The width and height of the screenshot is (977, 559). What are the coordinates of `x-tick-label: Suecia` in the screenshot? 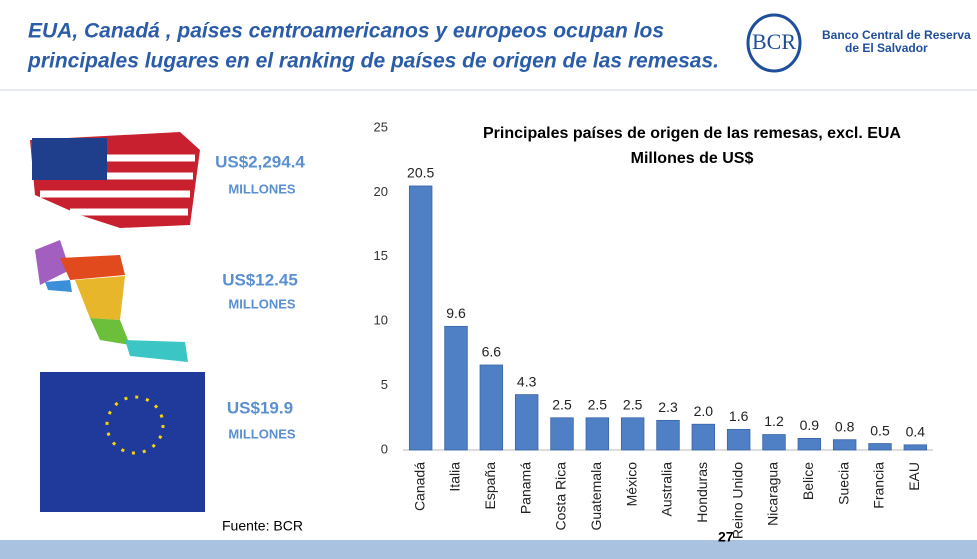 It's located at (843, 483).